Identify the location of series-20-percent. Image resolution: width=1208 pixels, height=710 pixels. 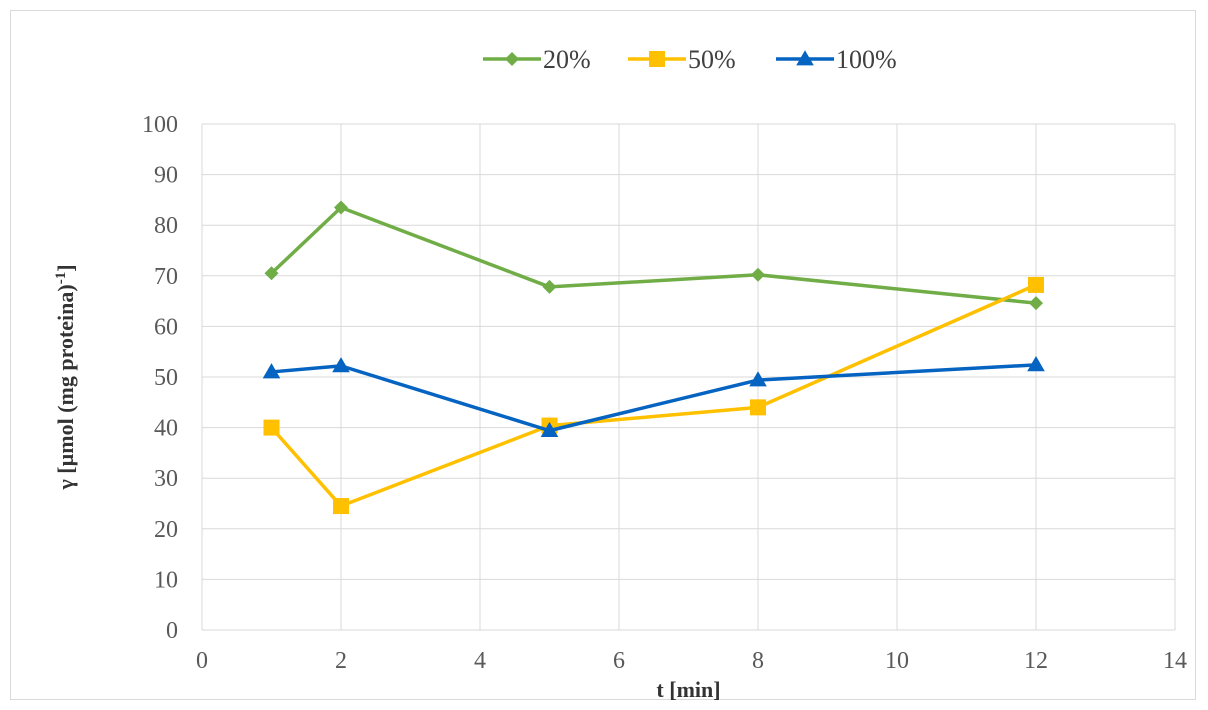
(654, 255).